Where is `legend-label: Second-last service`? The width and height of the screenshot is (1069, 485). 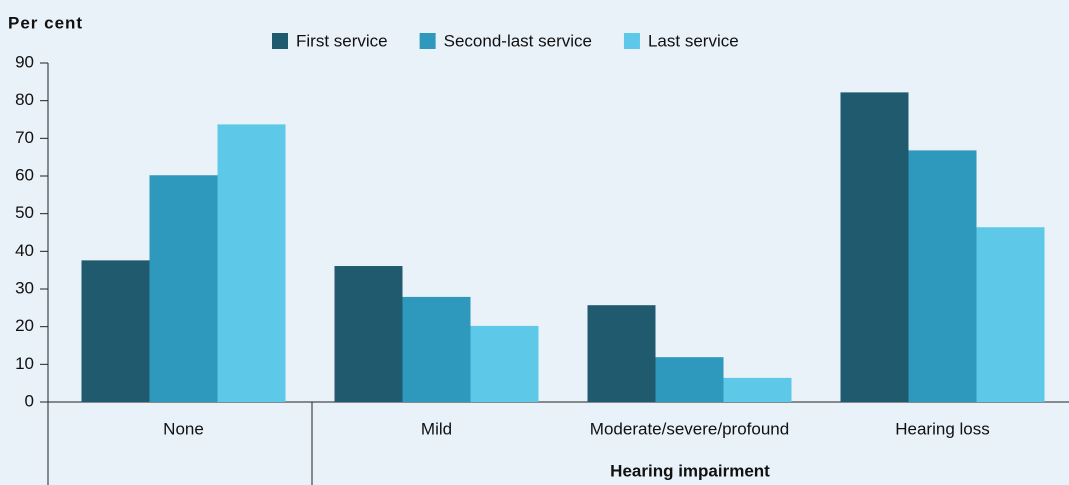 legend-label: Second-last service is located at coordinates (518, 40).